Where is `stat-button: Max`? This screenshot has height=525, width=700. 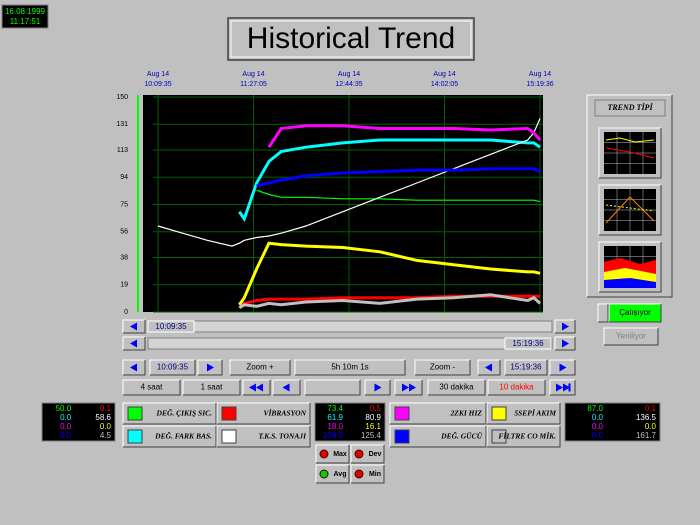 stat-button: Max is located at coordinates (332, 454).